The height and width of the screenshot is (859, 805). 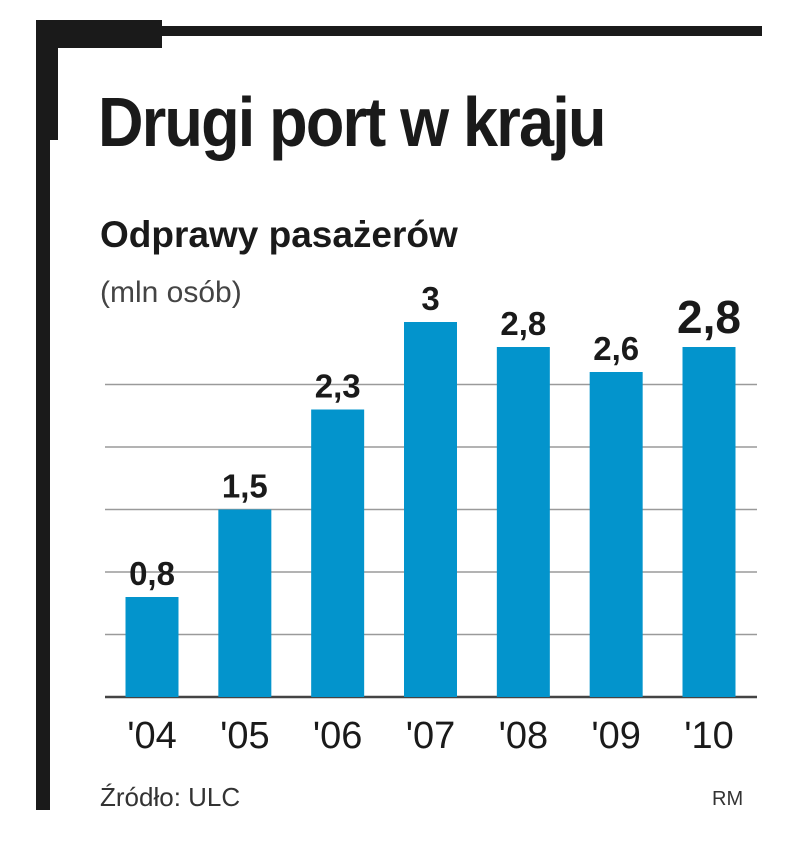 I want to click on x-tick-label: '10, so click(x=709, y=736).